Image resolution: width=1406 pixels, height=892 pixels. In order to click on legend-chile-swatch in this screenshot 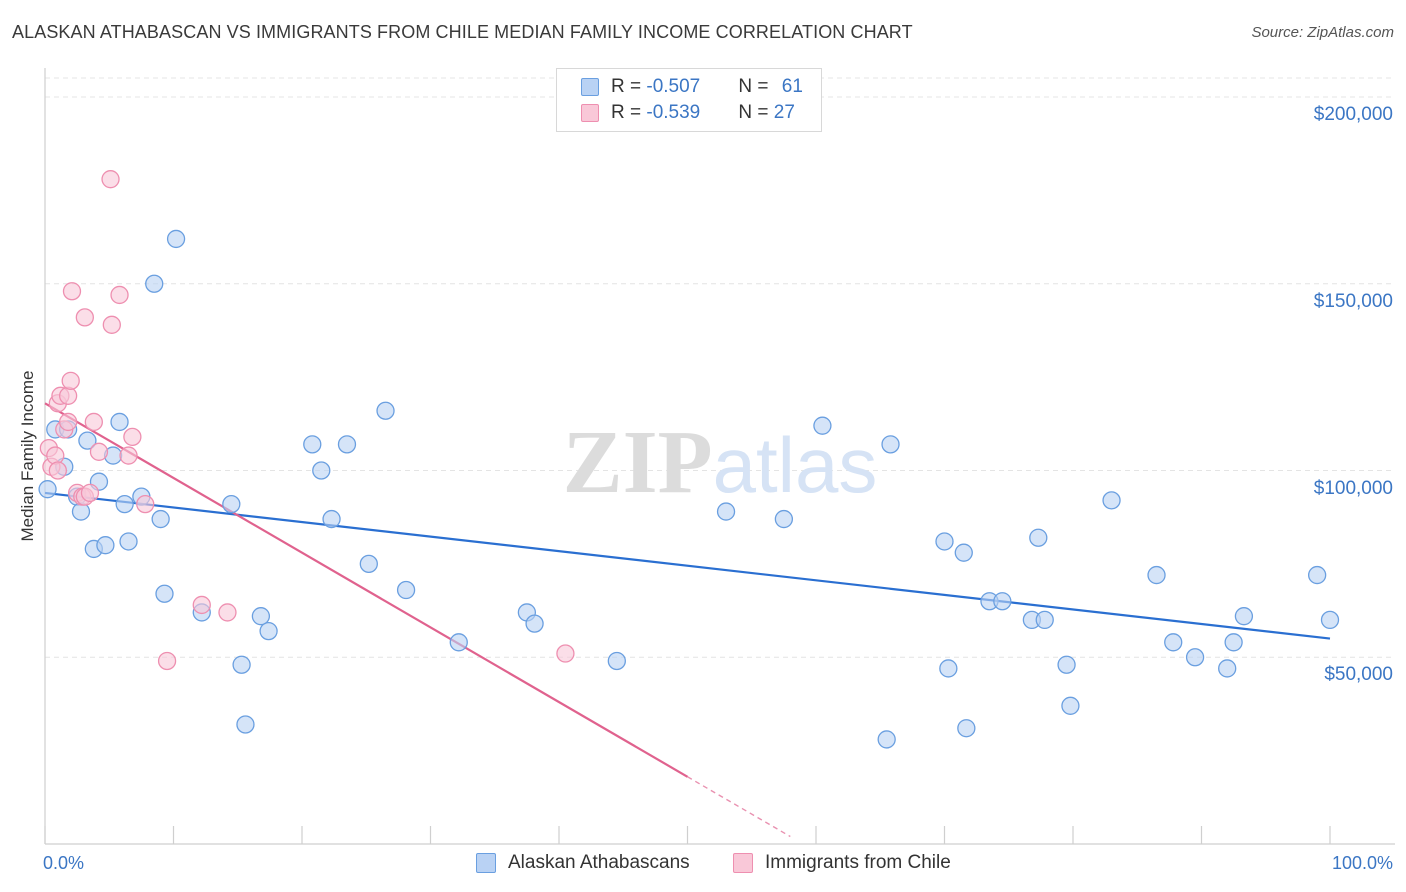, I will do `click(743, 863)`.